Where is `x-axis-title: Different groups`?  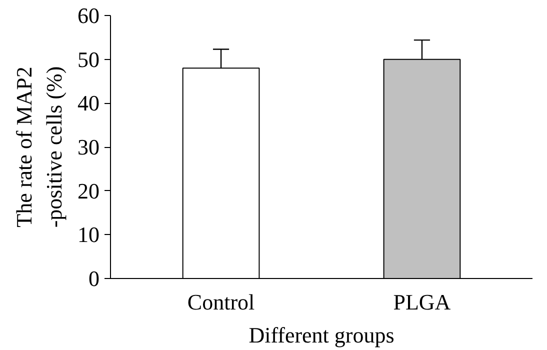
x-axis-title: Different groups is located at coordinates (321, 335).